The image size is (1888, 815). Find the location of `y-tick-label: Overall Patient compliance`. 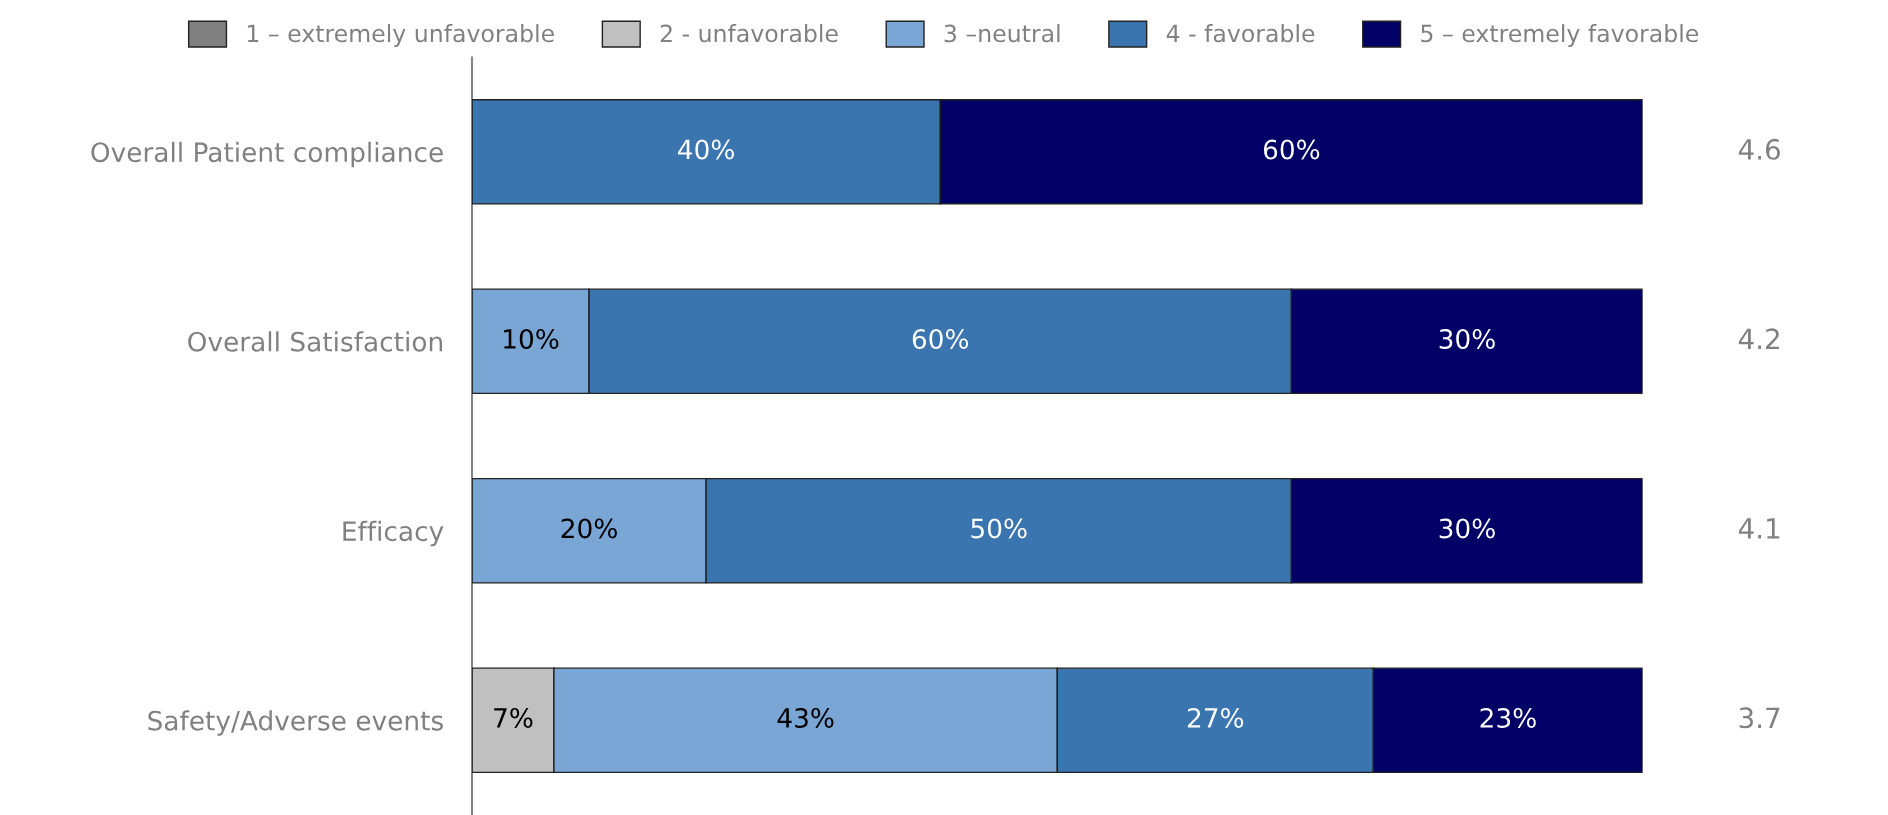

y-tick-label: Overall Patient compliance is located at coordinates (267, 154).